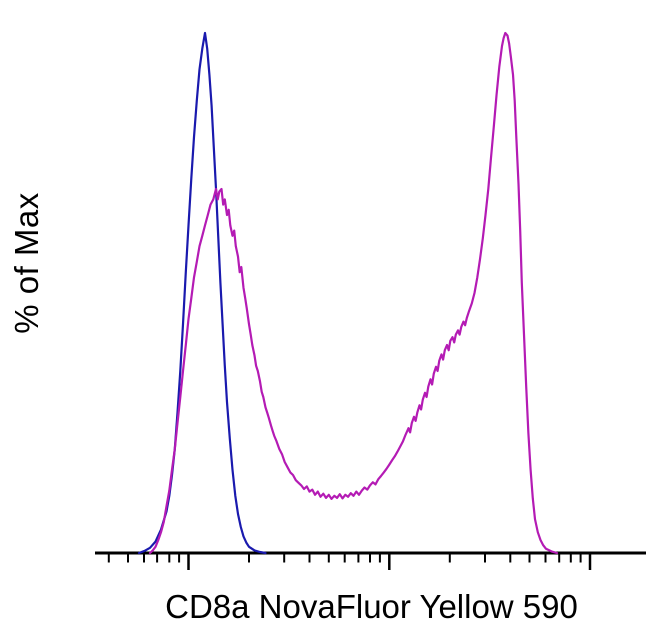 The width and height of the screenshot is (650, 633). Describe the element at coordinates (26, 263) in the screenshot. I see `y-axis-label: % of Max` at that location.